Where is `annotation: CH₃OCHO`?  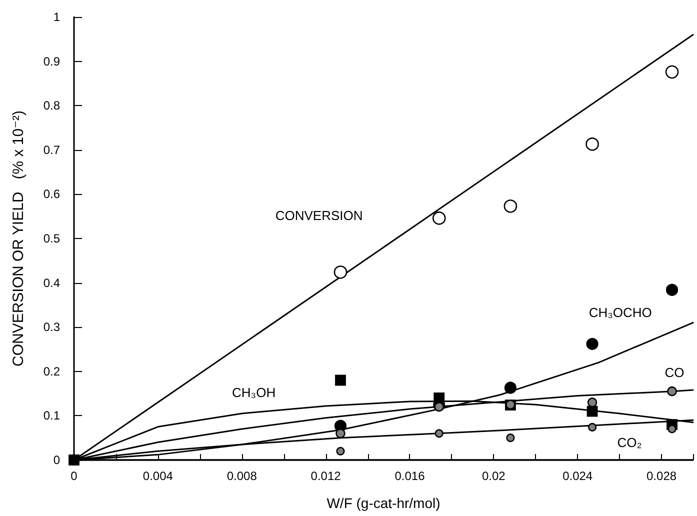
annotation: CH₃OCHO is located at coordinates (620, 312).